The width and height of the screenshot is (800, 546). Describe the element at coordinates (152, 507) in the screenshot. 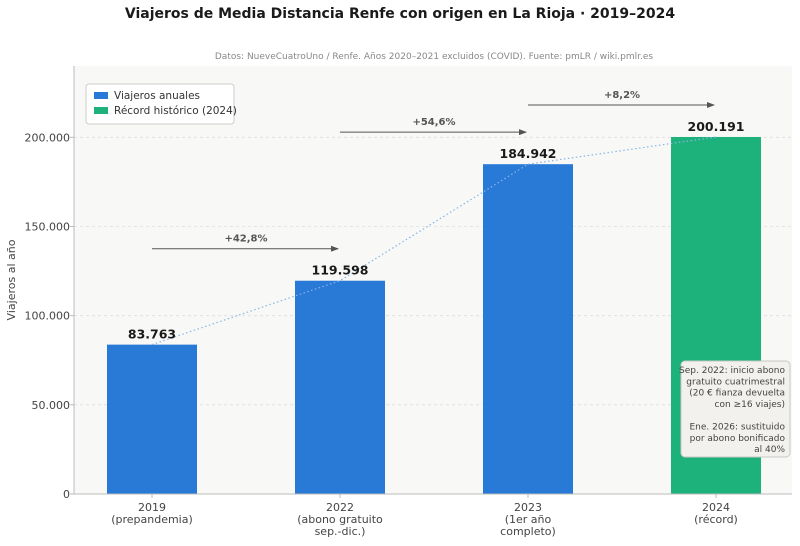

I see `x-tick-label: 2019` at that location.